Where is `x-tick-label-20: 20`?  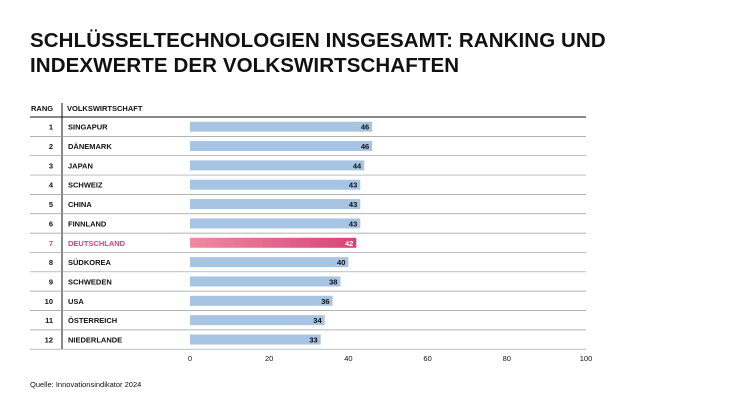 x-tick-label-20: 20 is located at coordinates (269, 358).